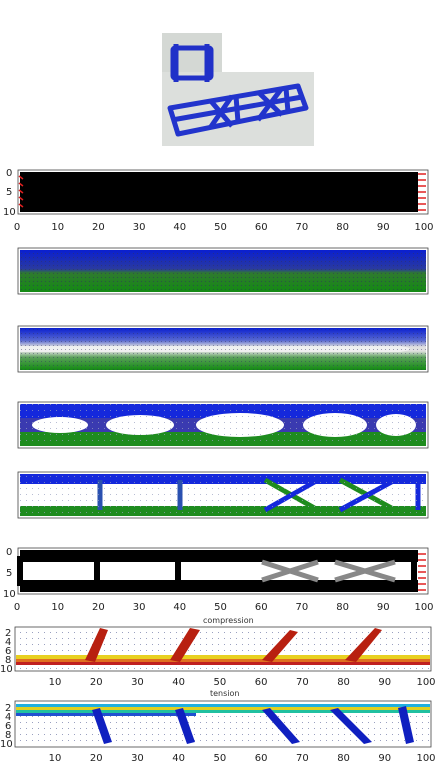  What do you see at coordinates (384, 758) in the screenshot?
I see `ten-xtick-8: 90` at bounding box center [384, 758].